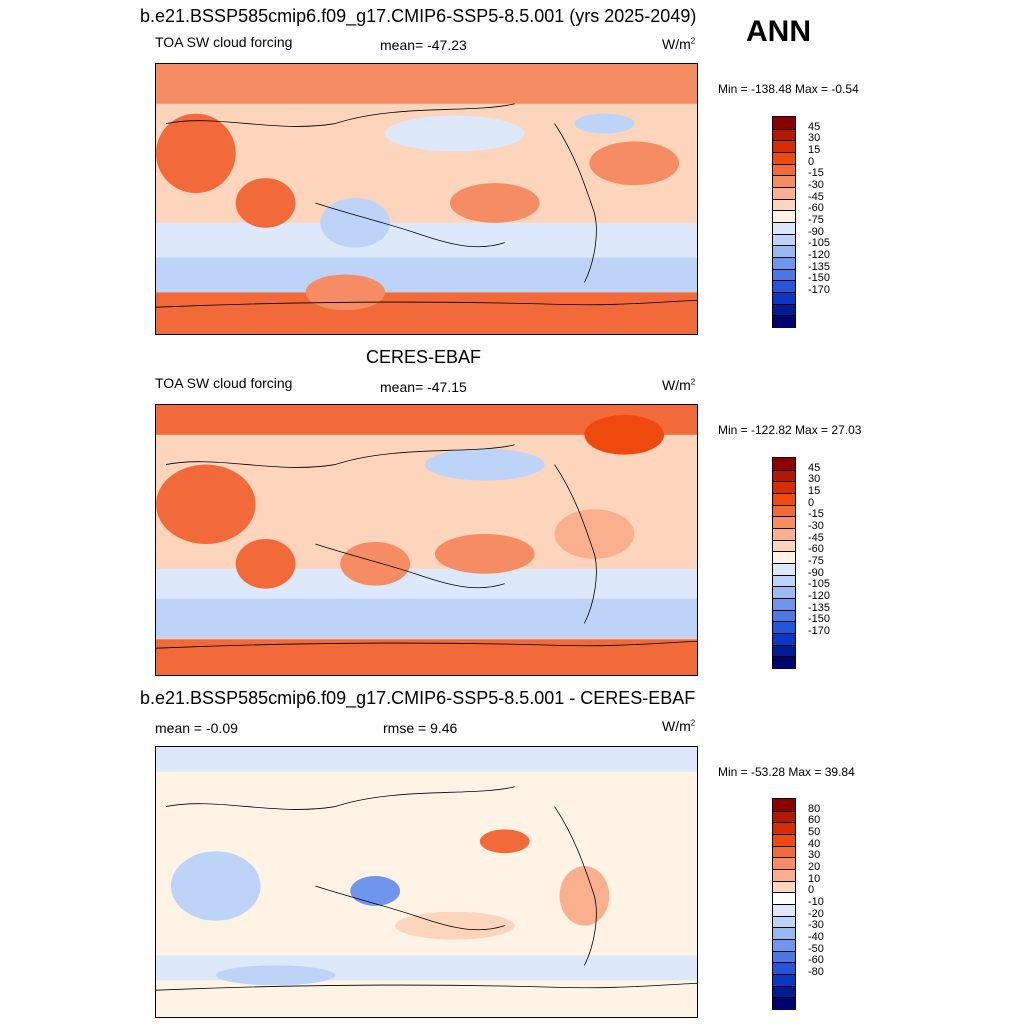 The image size is (1024, 1024). Describe the element at coordinates (778, 31) in the screenshot. I see `season-label: ANN` at that location.